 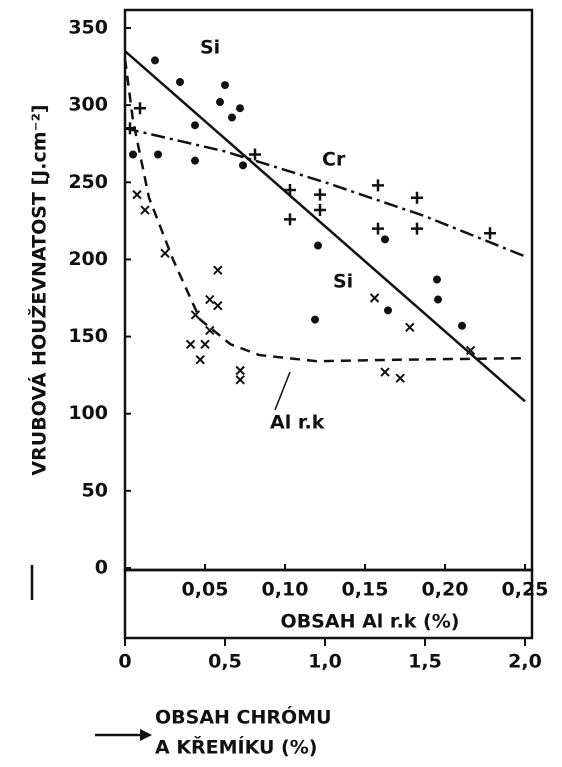 What do you see at coordinates (243, 717) in the screenshot?
I see `x-axis-title: OBSAH CHRÓMU` at bounding box center [243, 717].